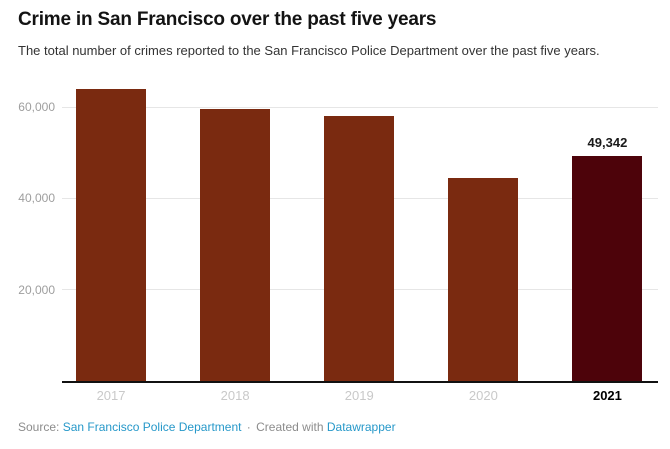 Image resolution: width=670 pixels, height=449 pixels. What do you see at coordinates (111, 235) in the screenshot?
I see `bar-2017` at bounding box center [111, 235].